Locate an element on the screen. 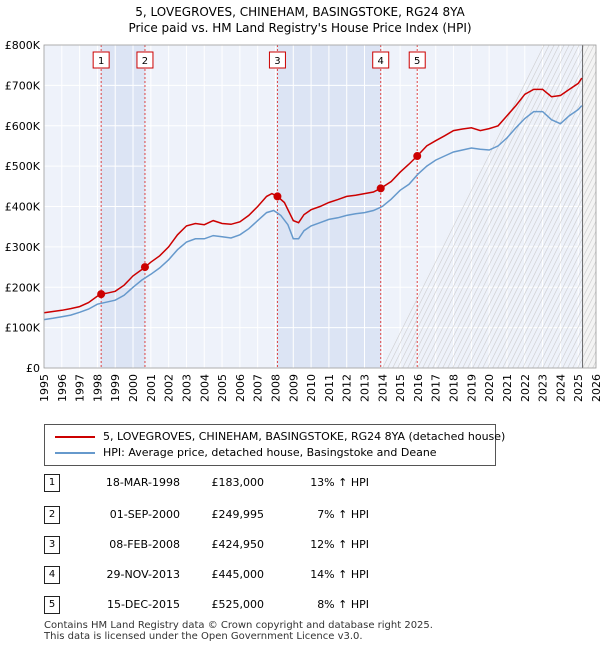 The height and width of the screenshot is (650, 600). x-tick-label: 1997 is located at coordinates (80, 388).